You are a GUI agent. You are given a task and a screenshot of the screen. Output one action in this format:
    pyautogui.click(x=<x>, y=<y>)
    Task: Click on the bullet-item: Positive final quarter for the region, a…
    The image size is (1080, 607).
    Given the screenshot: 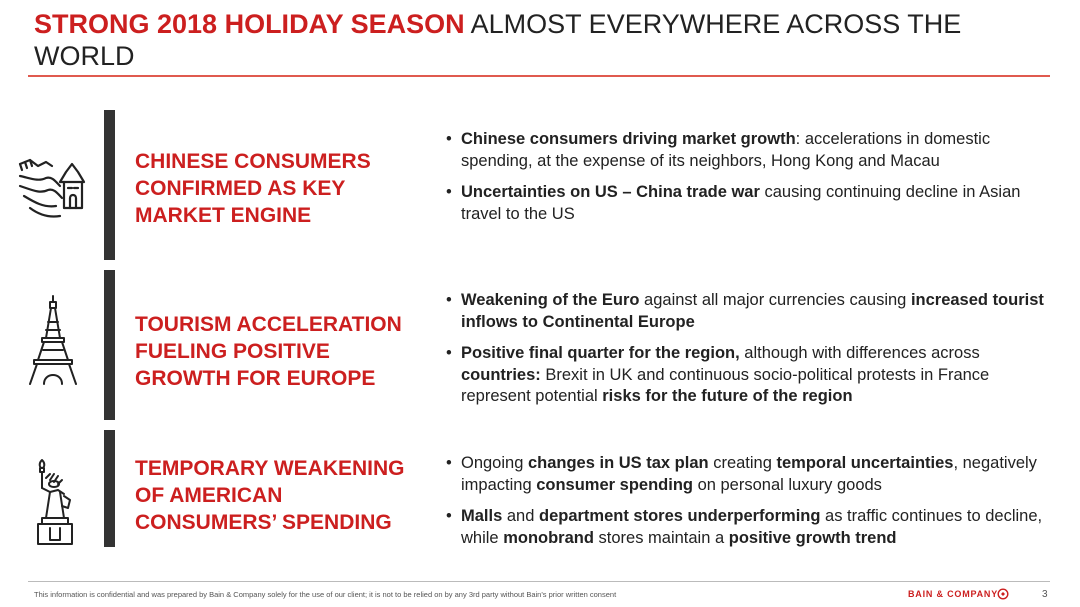 What is the action you would take?
    pyautogui.click(x=745, y=375)
    